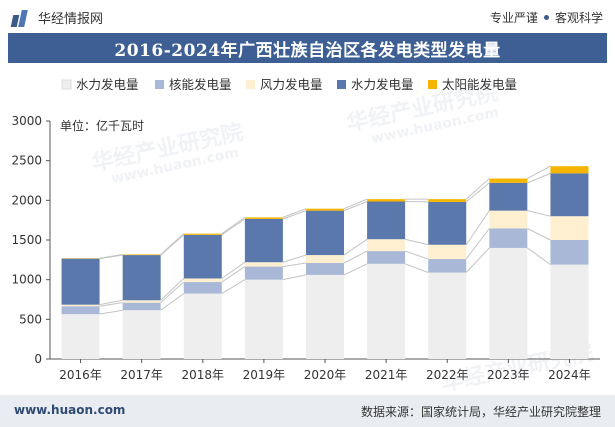 The height and width of the screenshot is (427, 615). What do you see at coordinates (71, 19) in the screenshot?
I see `brand-name: 华经情报网` at bounding box center [71, 19].